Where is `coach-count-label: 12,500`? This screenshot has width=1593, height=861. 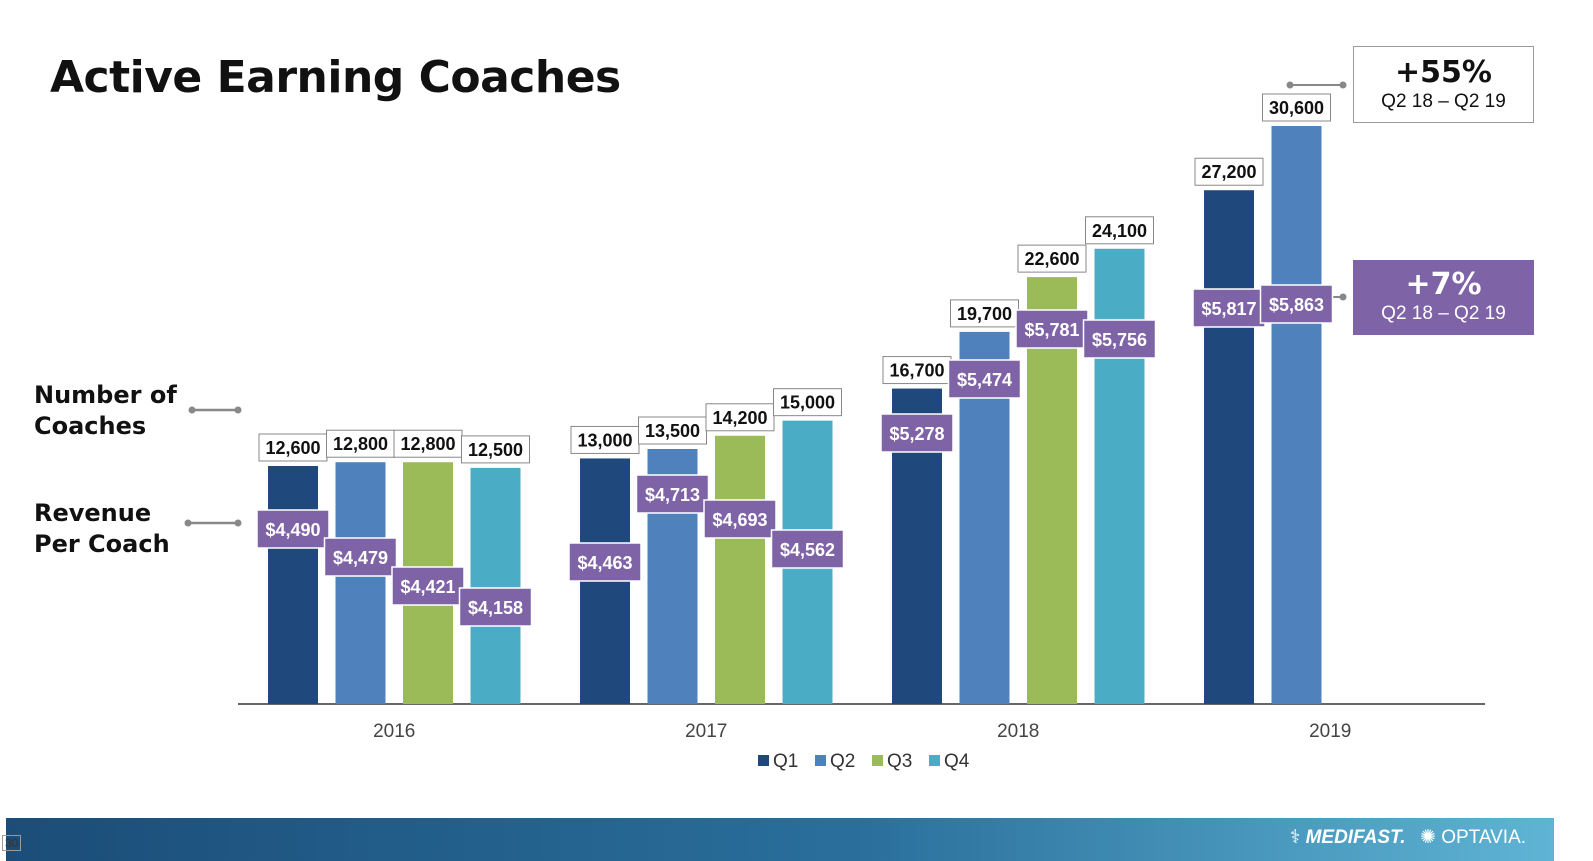 coach-count-label: 12,500 is located at coordinates (495, 450).